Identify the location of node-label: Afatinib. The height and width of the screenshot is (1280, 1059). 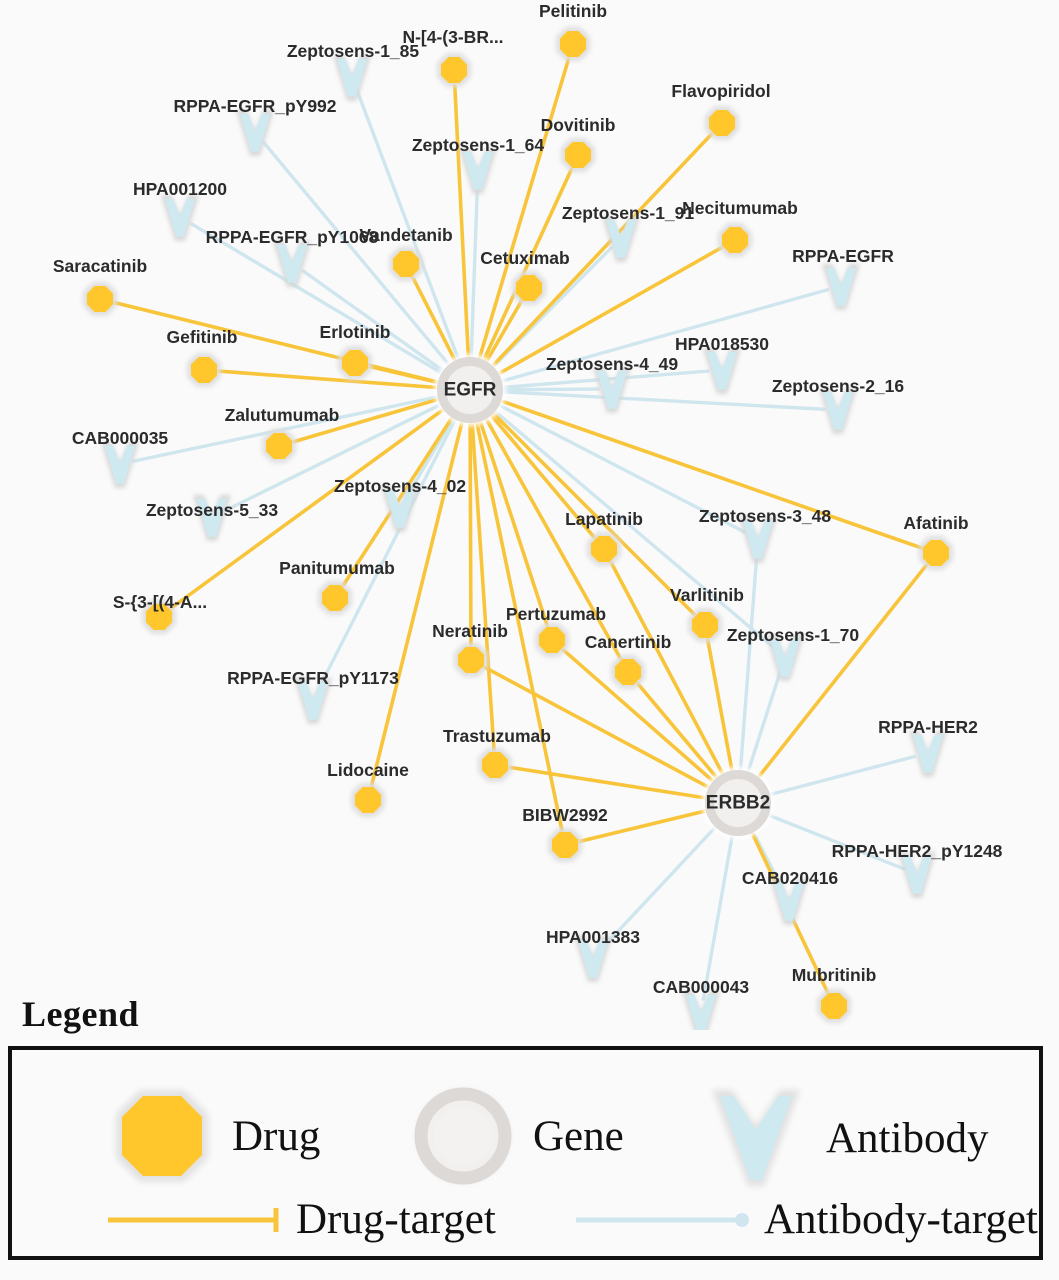
(935, 523).